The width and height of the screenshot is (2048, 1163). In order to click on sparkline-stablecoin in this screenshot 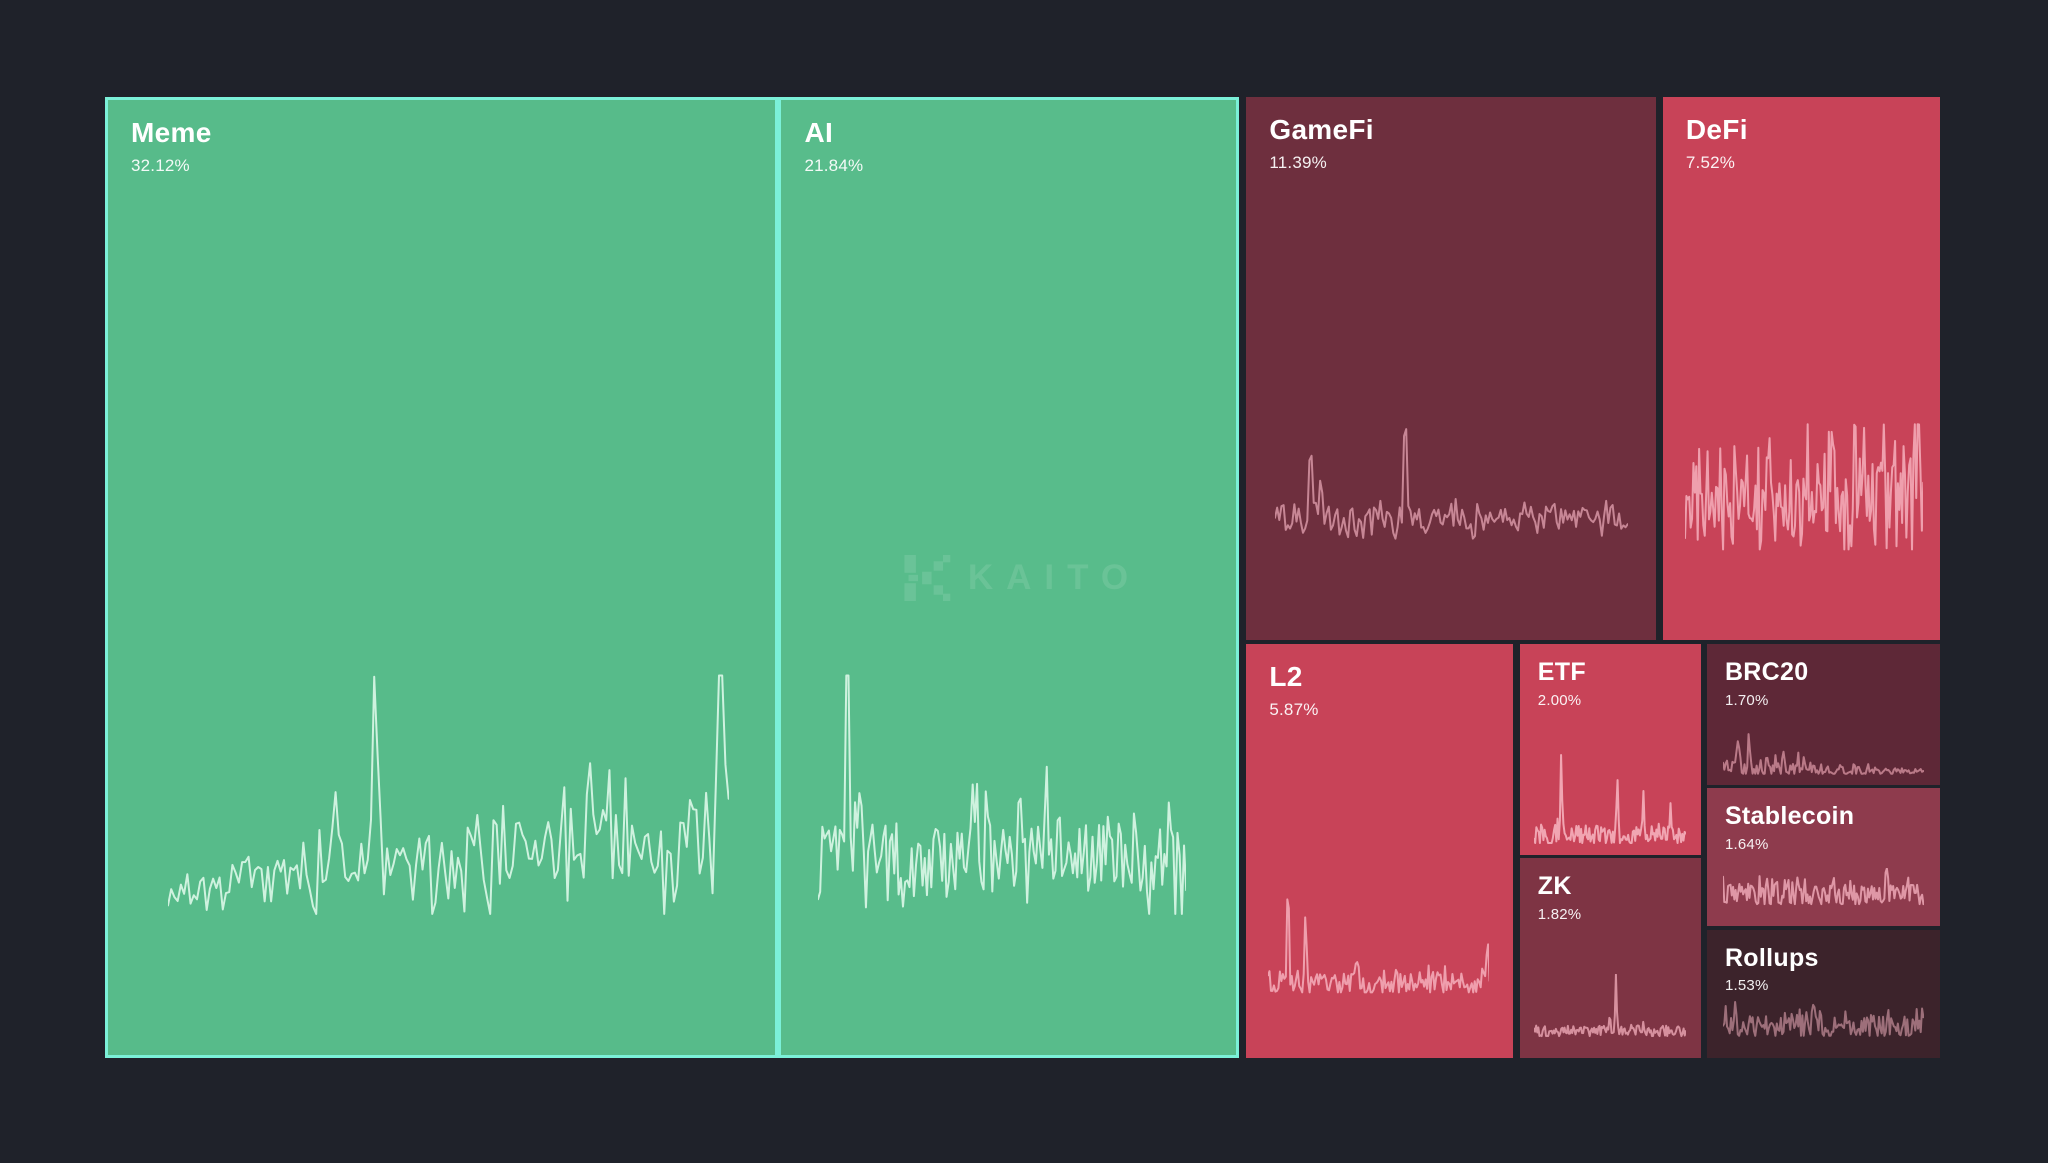, I will do `click(1823, 886)`.